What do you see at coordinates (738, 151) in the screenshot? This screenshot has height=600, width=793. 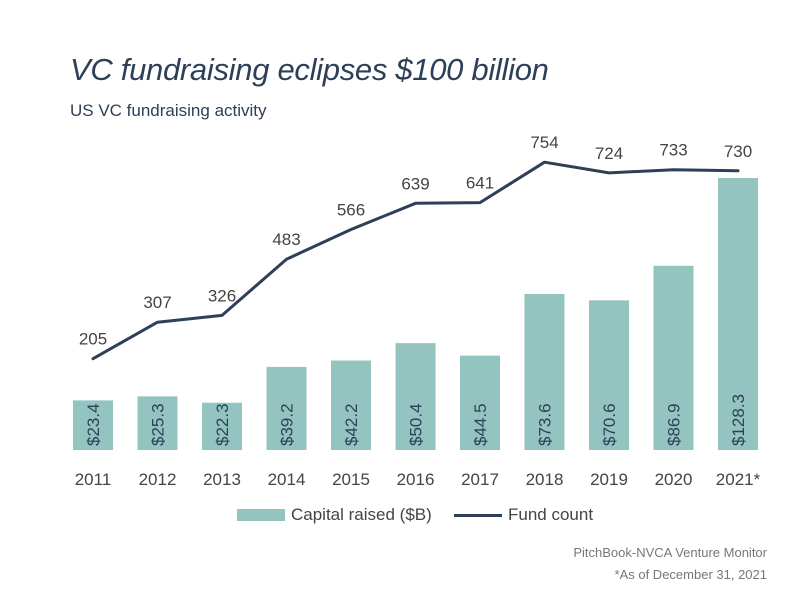 I see `line-value-label: 730` at bounding box center [738, 151].